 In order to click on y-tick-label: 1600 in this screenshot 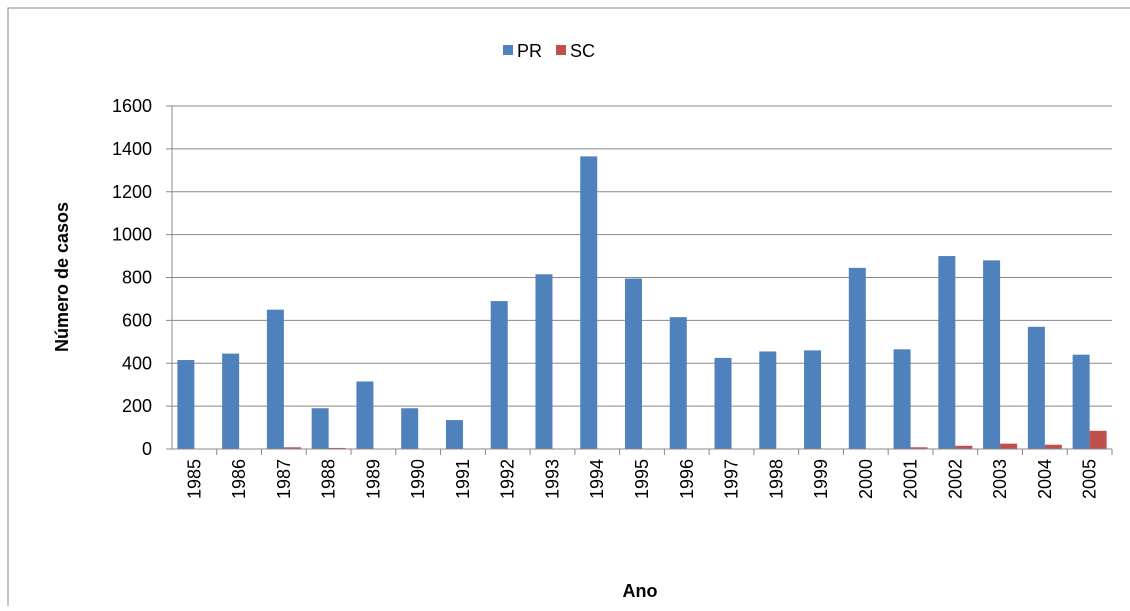, I will do `click(132, 106)`.